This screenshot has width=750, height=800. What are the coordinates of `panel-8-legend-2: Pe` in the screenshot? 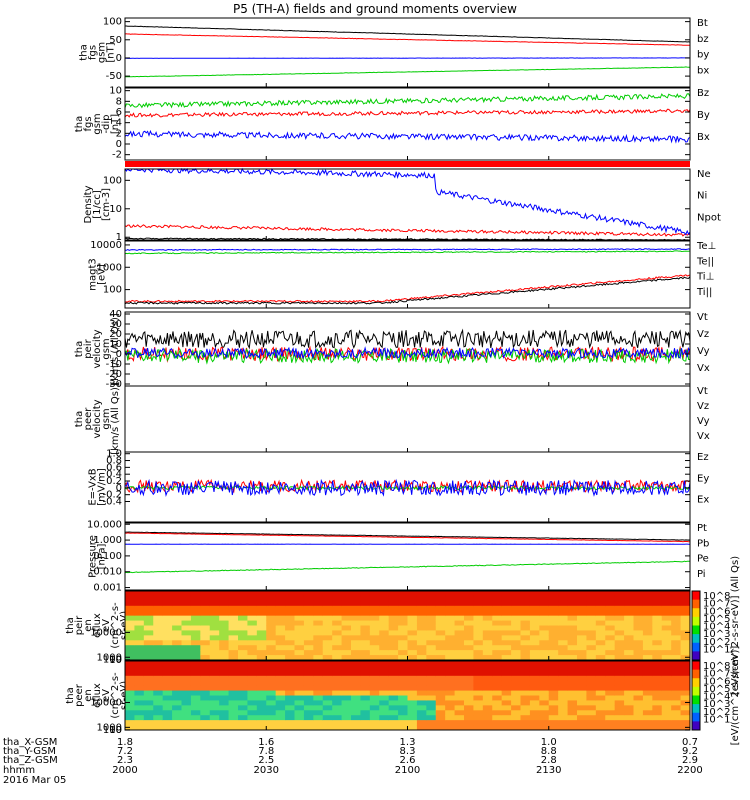 It's located at (703, 559).